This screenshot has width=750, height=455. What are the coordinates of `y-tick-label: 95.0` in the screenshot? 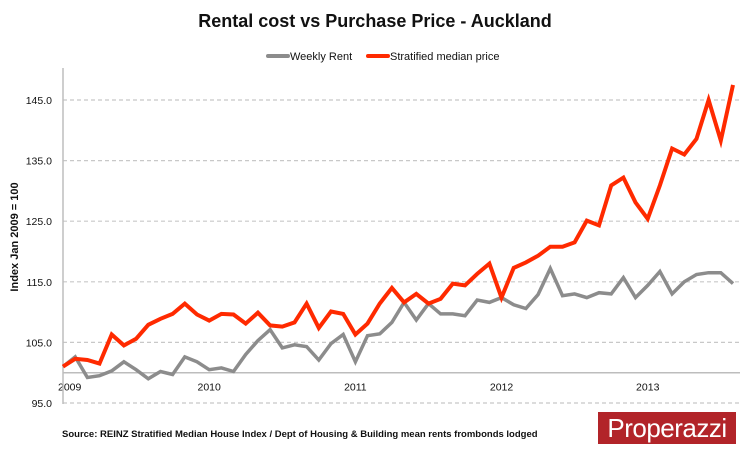 It's located at (42, 404).